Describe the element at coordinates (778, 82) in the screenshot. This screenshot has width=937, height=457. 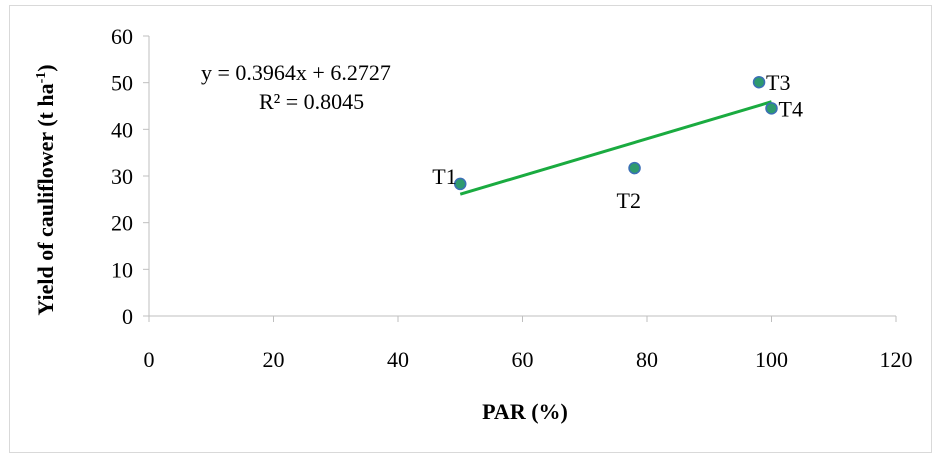
I see `point-label-t3: T3` at that location.